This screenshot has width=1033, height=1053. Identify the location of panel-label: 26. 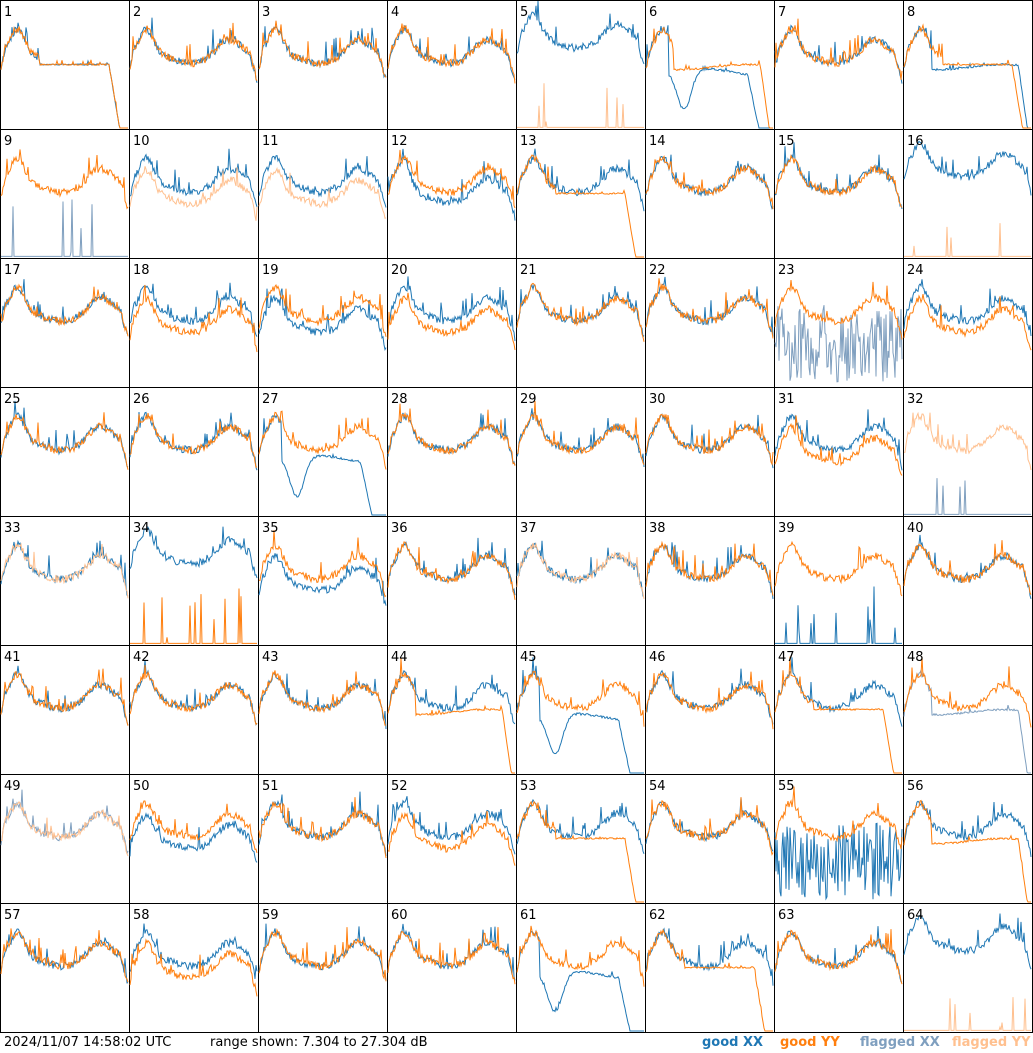
(141, 399).